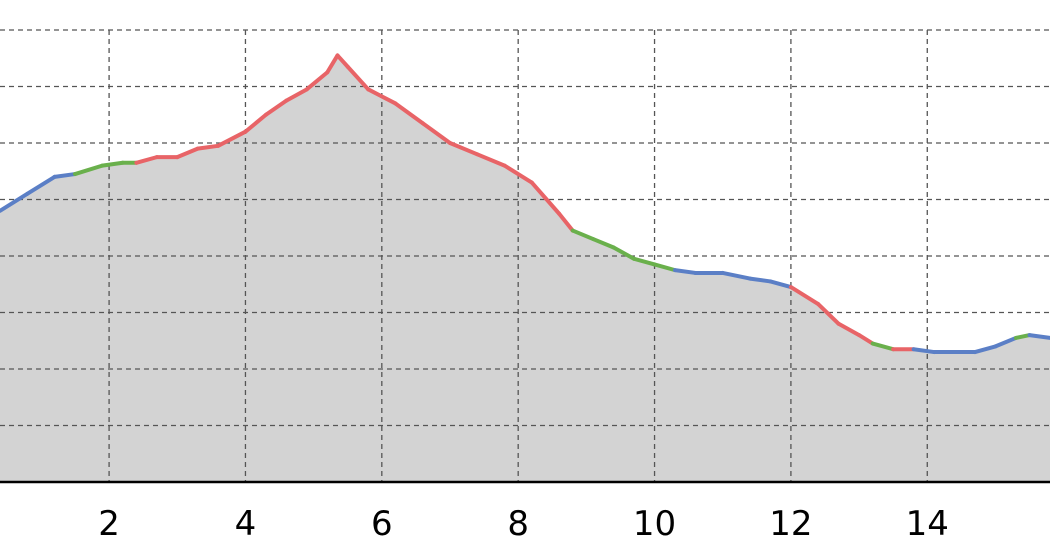 This screenshot has height=560, width=1050. What do you see at coordinates (109, 524) in the screenshot?
I see `x-tick-label: 2` at bounding box center [109, 524].